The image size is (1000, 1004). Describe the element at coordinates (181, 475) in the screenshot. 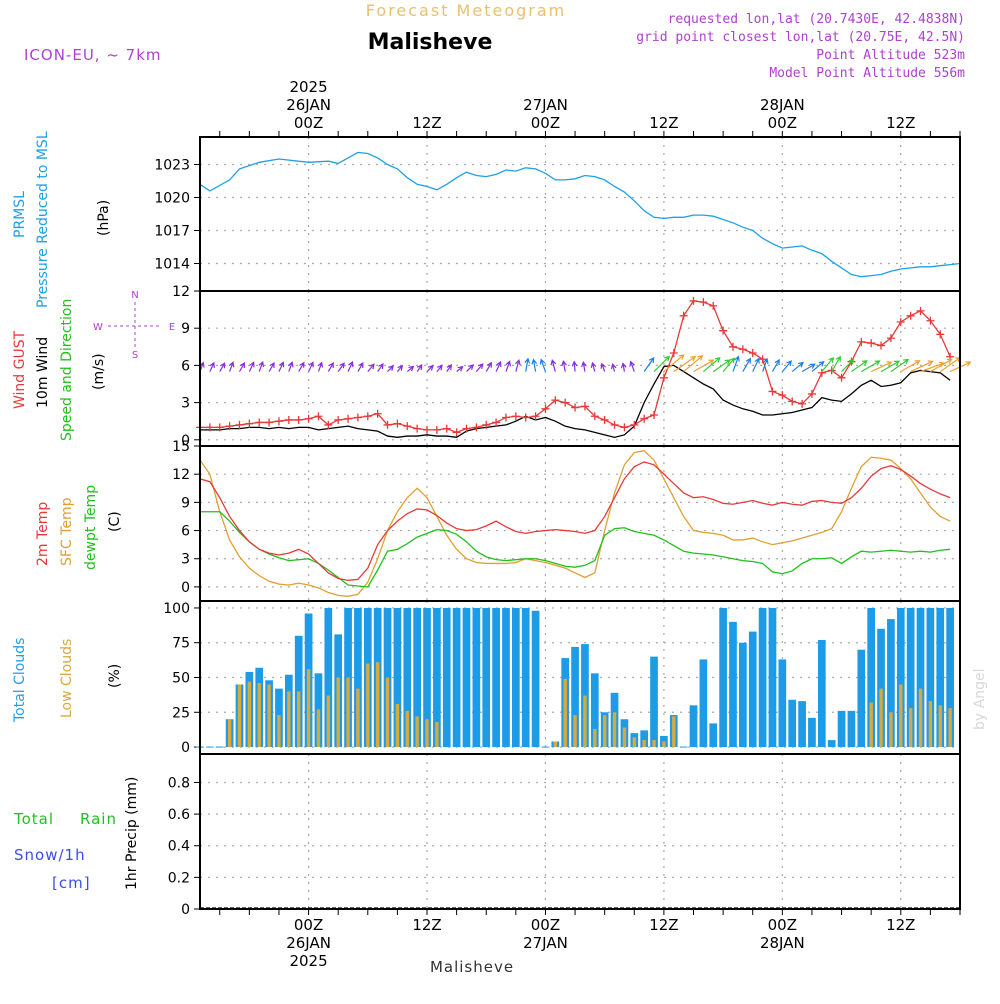

I see `temp-tick-label: 12` at that location.